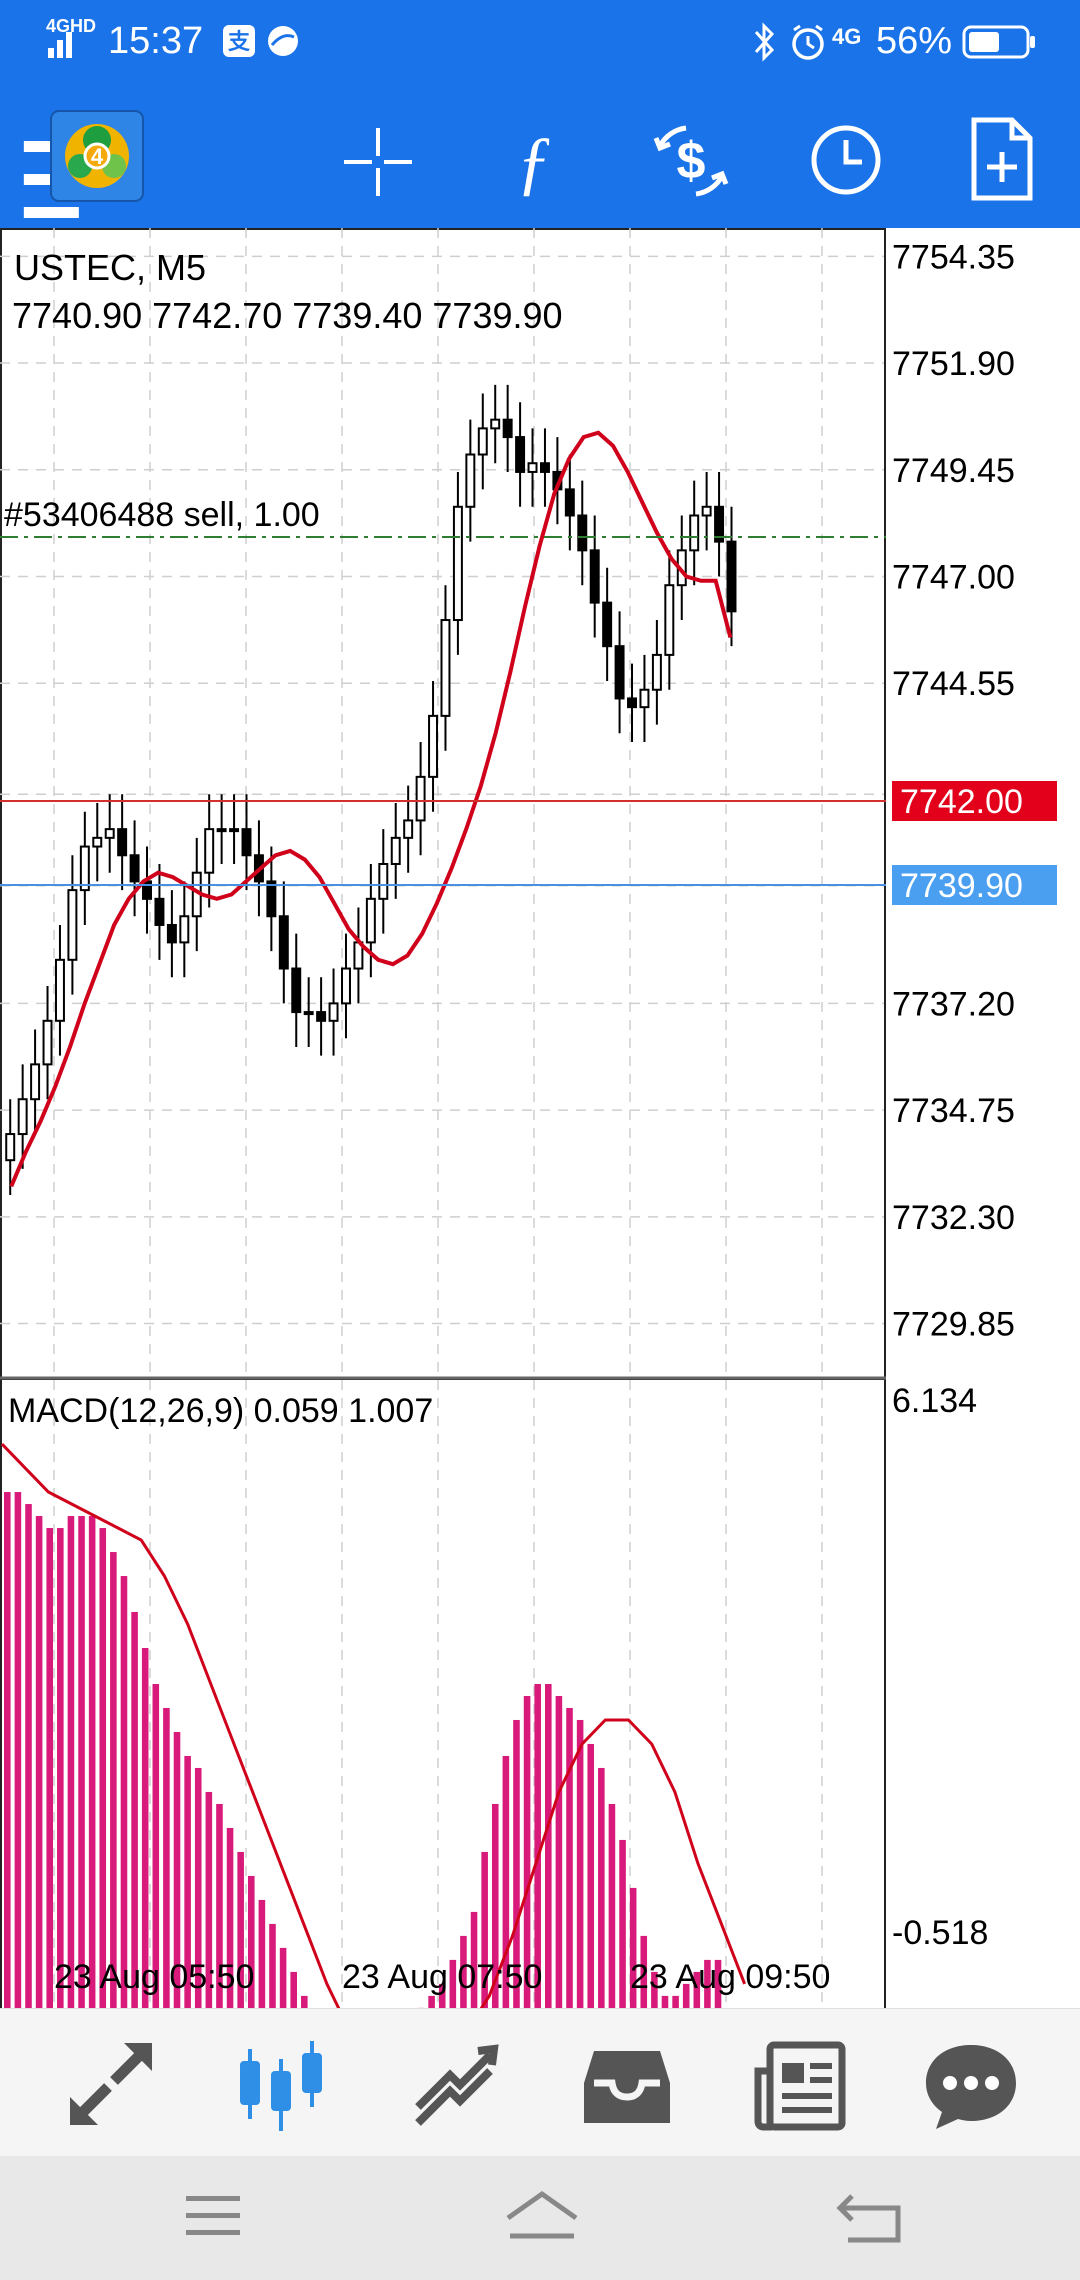 The height and width of the screenshot is (2280, 1080). I want to click on messages-icon, so click(971, 2086).